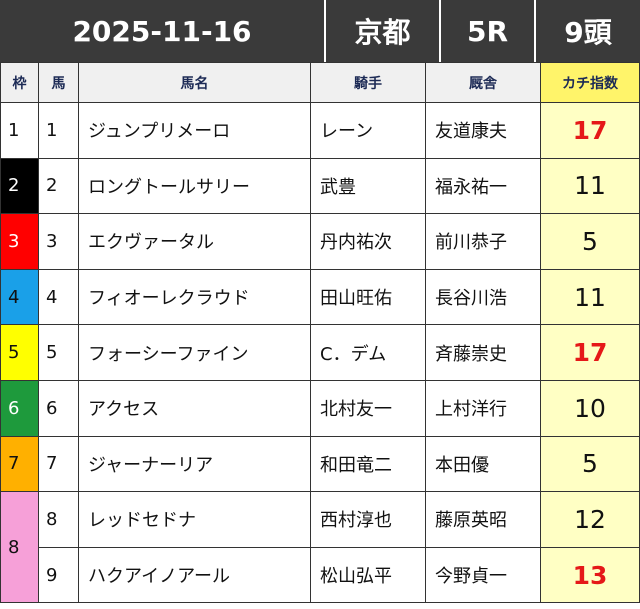 This screenshot has height=609, width=640. I want to click on stable-name: 藤原英昭, so click(483, 519).